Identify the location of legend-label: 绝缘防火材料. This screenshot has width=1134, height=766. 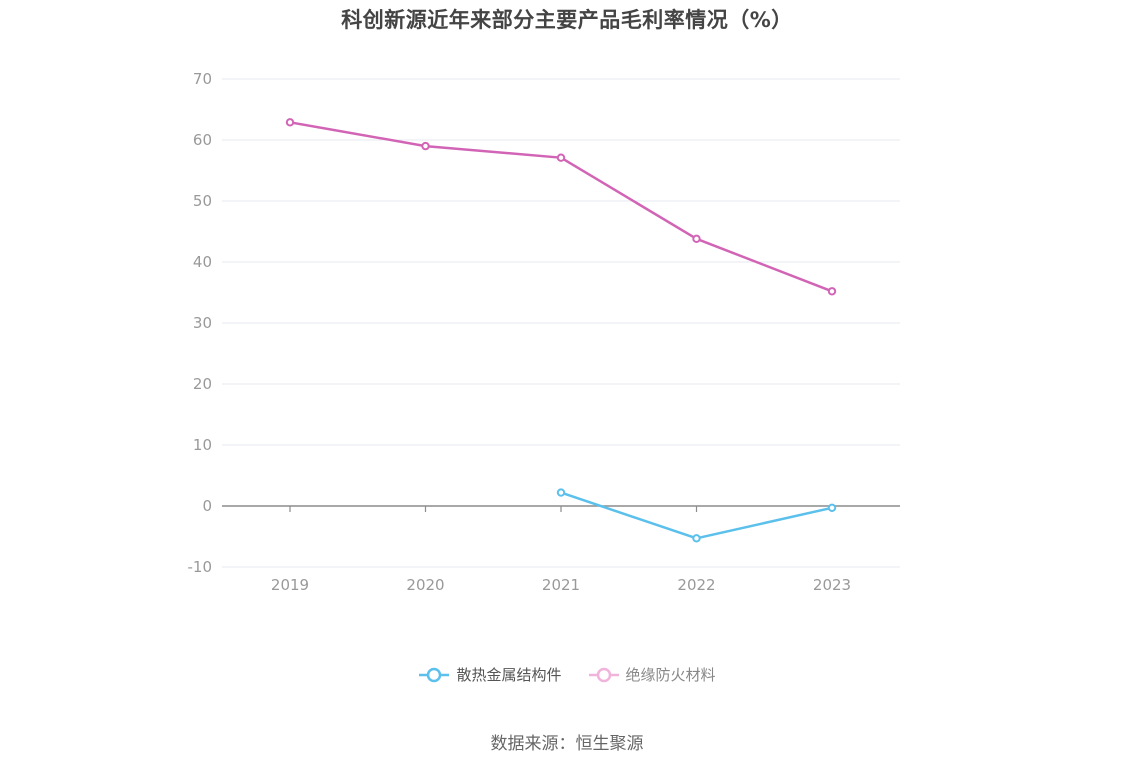
(670, 675).